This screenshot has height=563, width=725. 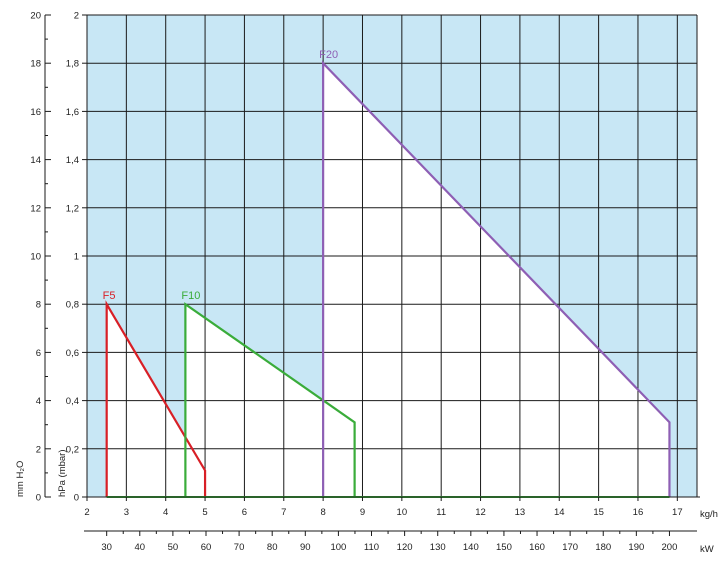 What do you see at coordinates (206, 547) in the screenshot?
I see `x-secondary-tick-label: 60` at bounding box center [206, 547].